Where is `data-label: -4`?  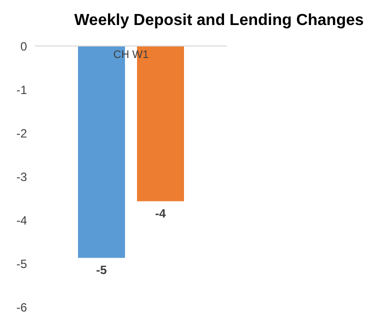 data-label: -4 is located at coordinates (160, 213).